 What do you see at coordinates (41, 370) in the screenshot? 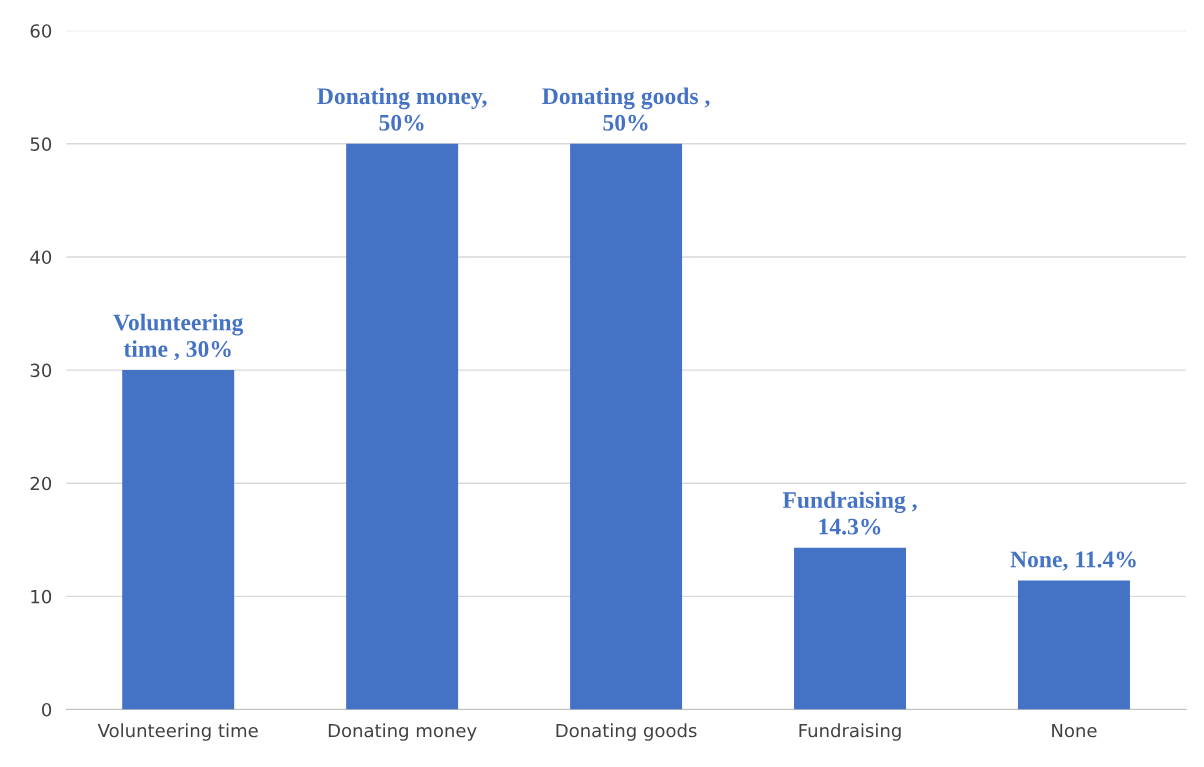
I see `y-tick-label: 30` at bounding box center [41, 370].